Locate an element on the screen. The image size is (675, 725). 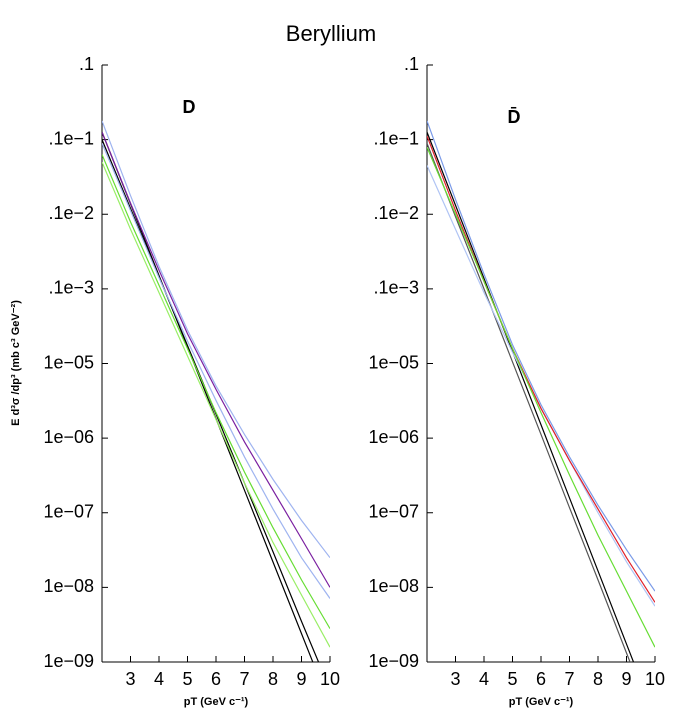
y-axis-label: E d³σ /dp³ (mb c³ GeV⁻²) is located at coordinates (16, 363).